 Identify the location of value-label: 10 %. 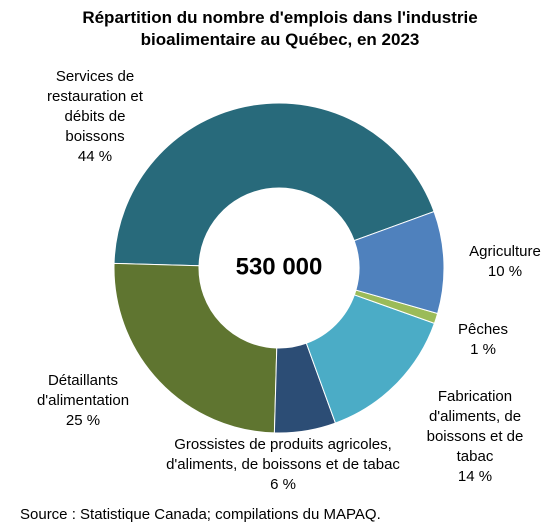
(505, 271).